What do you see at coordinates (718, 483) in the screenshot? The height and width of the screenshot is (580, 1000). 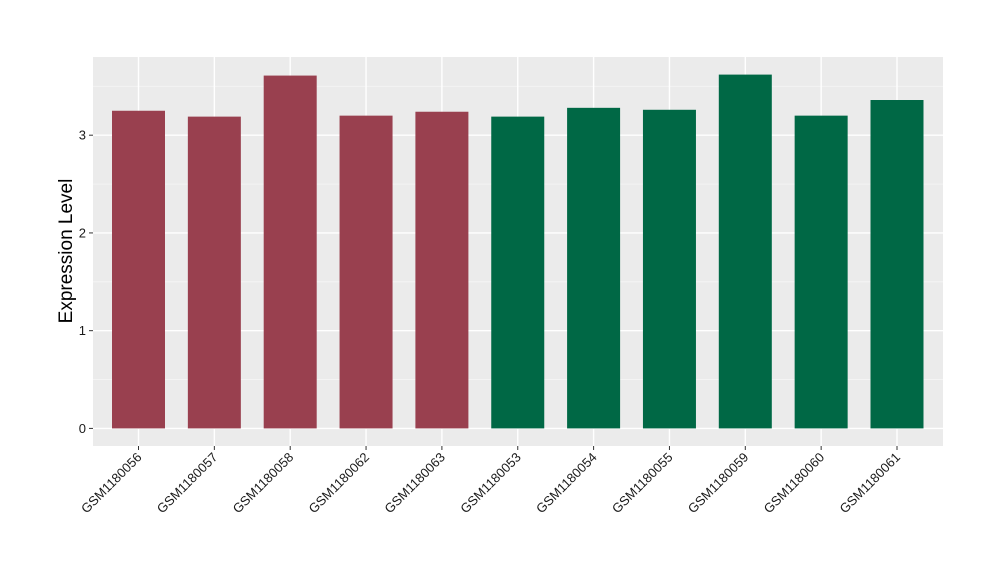 I see `x-tick-label: GSM1180059` at bounding box center [718, 483].